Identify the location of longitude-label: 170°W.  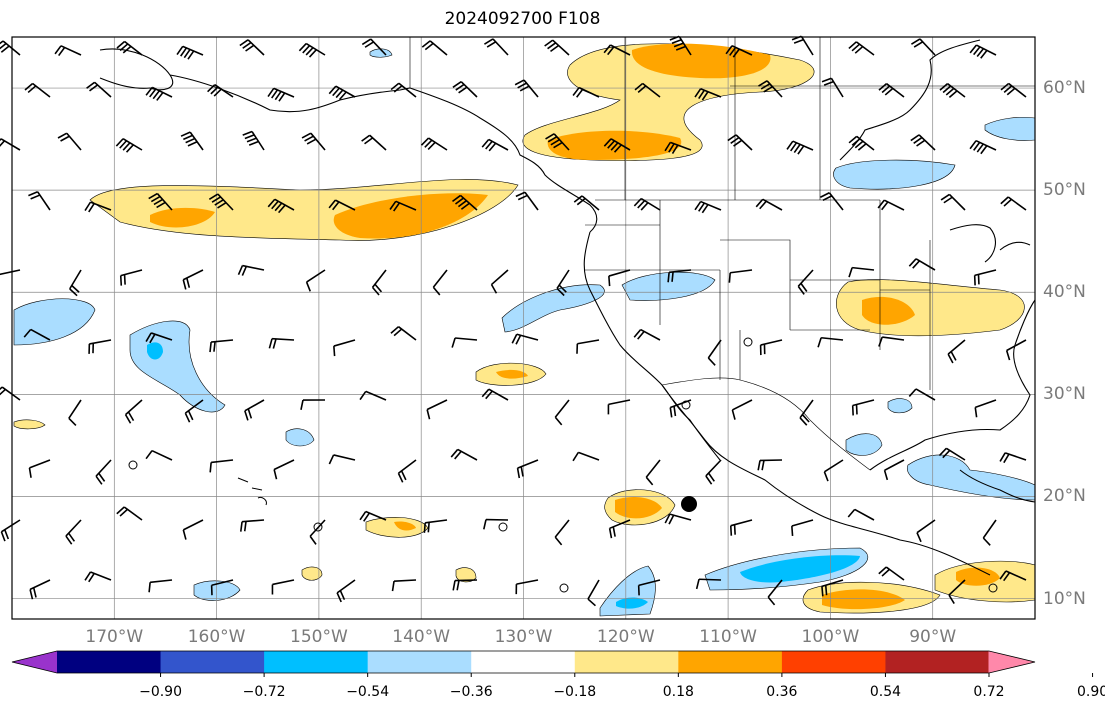
(114, 637).